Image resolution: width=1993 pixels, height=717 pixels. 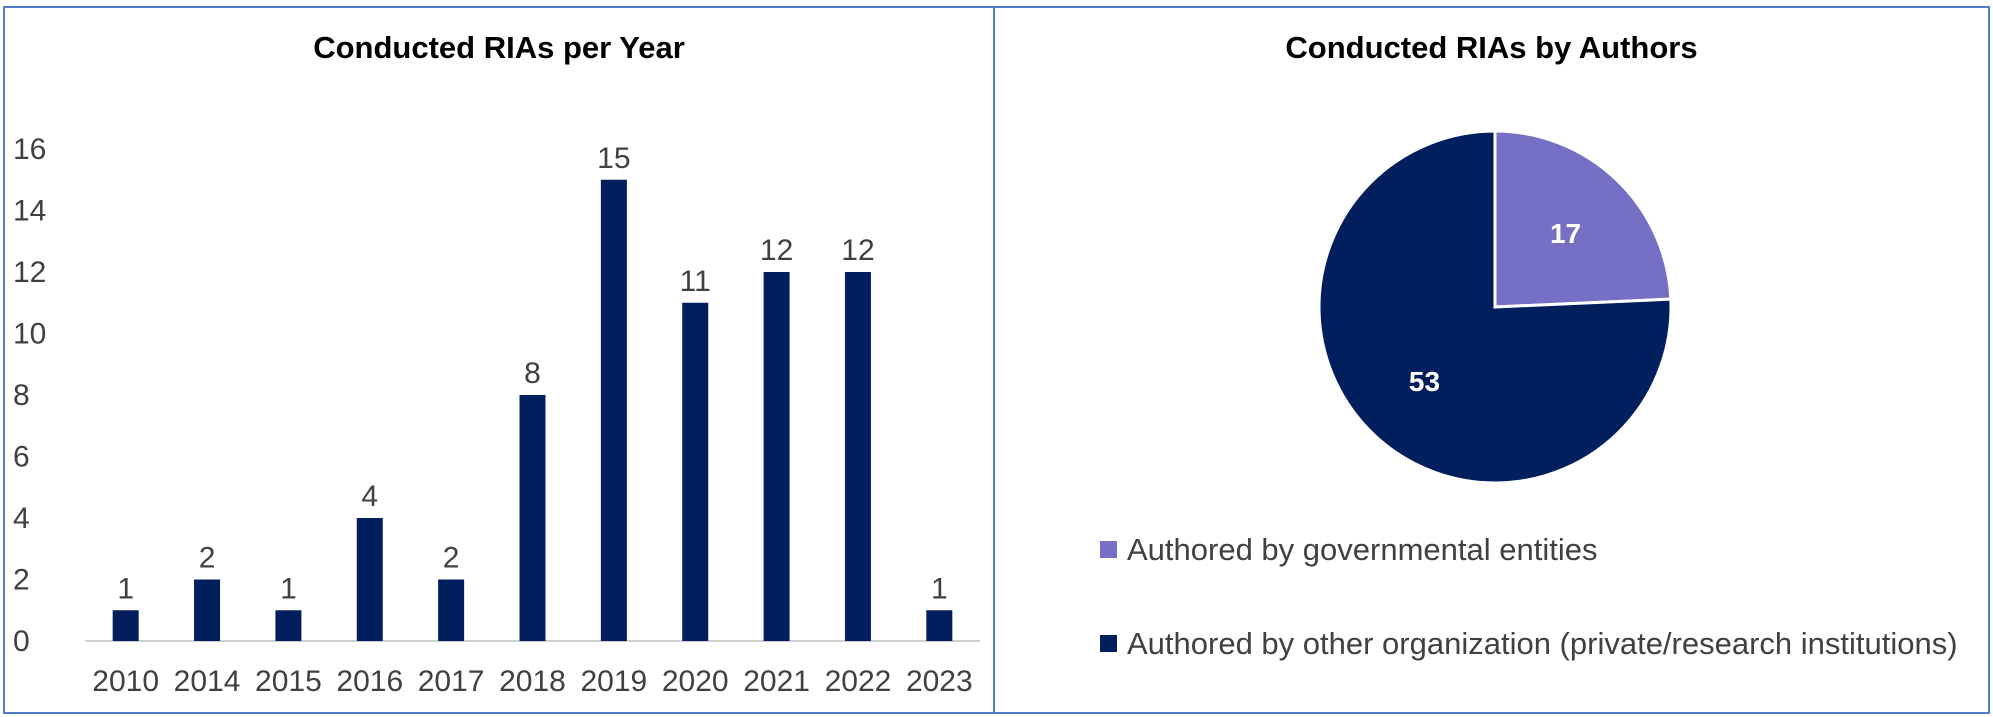 What do you see at coordinates (1424, 381) in the screenshot?
I see `pie-label-other-organization: 53` at bounding box center [1424, 381].